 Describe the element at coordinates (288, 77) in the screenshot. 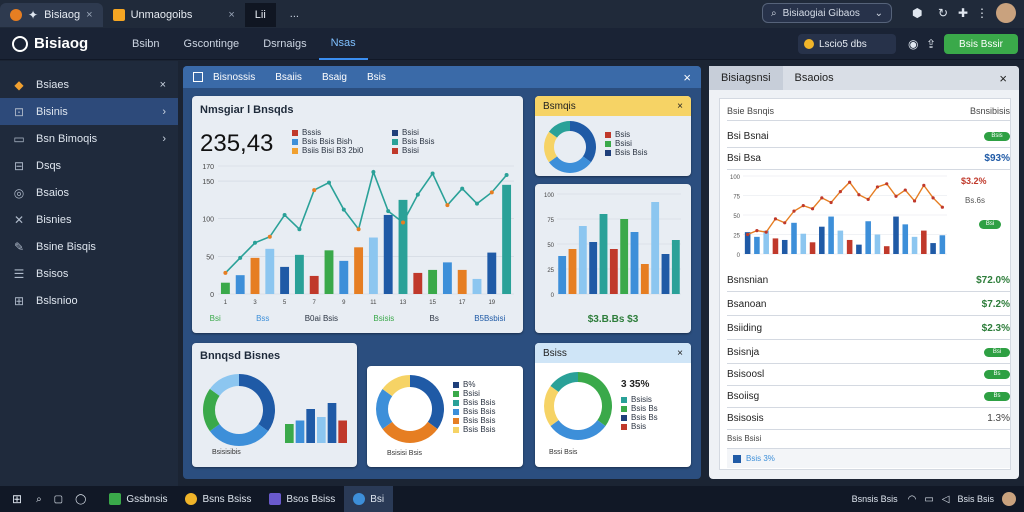

I see `tab-2: Bsaiis` at that location.